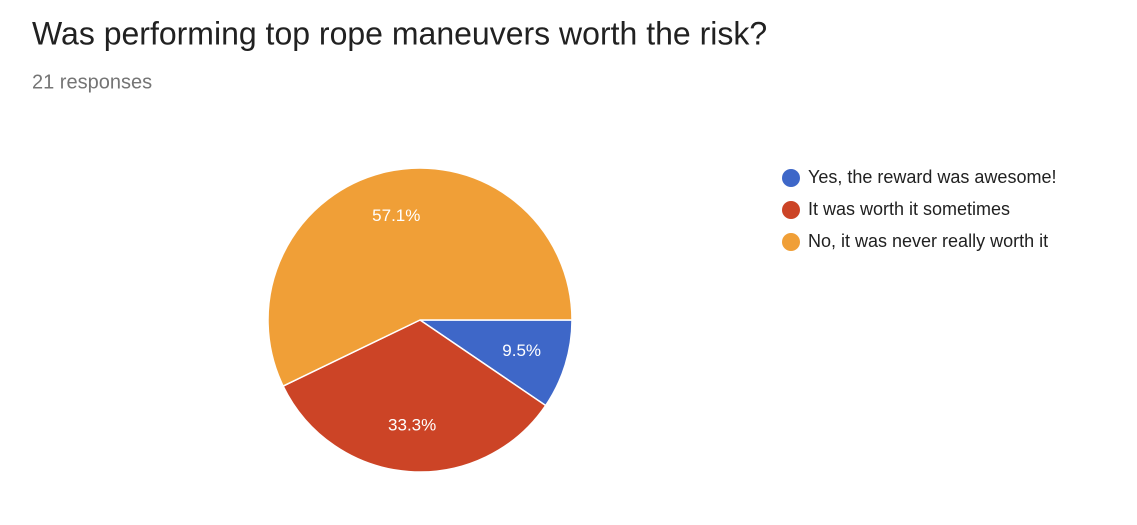 This screenshot has height=525, width=1137. What do you see at coordinates (909, 209) in the screenshot?
I see `legend-label: It was worth it sometimes` at bounding box center [909, 209].